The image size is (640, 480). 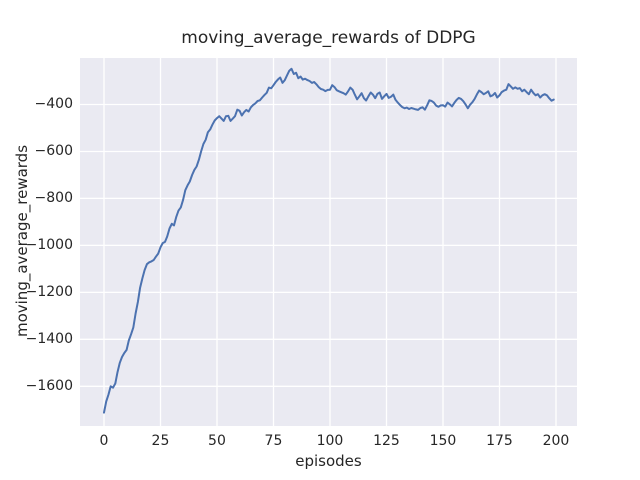 What do you see at coordinates (49, 386) in the screenshot?
I see `y-tick-label: −1600` at bounding box center [49, 386].